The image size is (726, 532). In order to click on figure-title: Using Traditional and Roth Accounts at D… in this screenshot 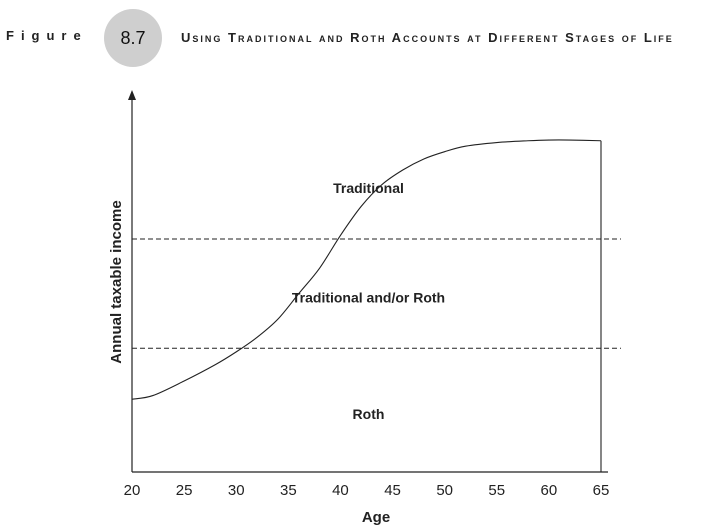, I will do `click(427, 37)`.